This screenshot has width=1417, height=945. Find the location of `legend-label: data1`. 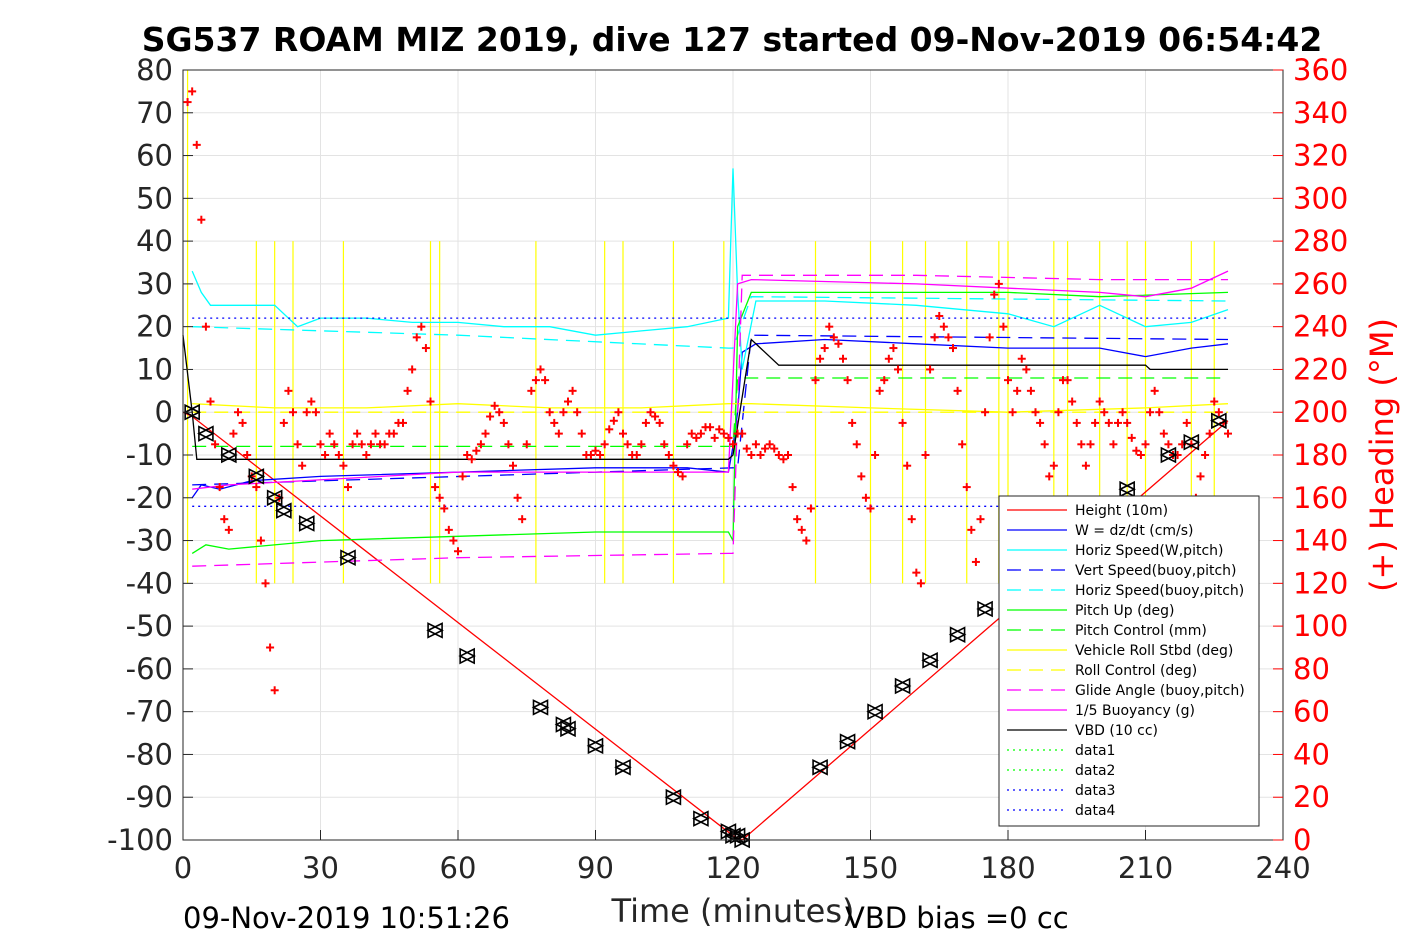

legend-label: data1 is located at coordinates (1095, 751).